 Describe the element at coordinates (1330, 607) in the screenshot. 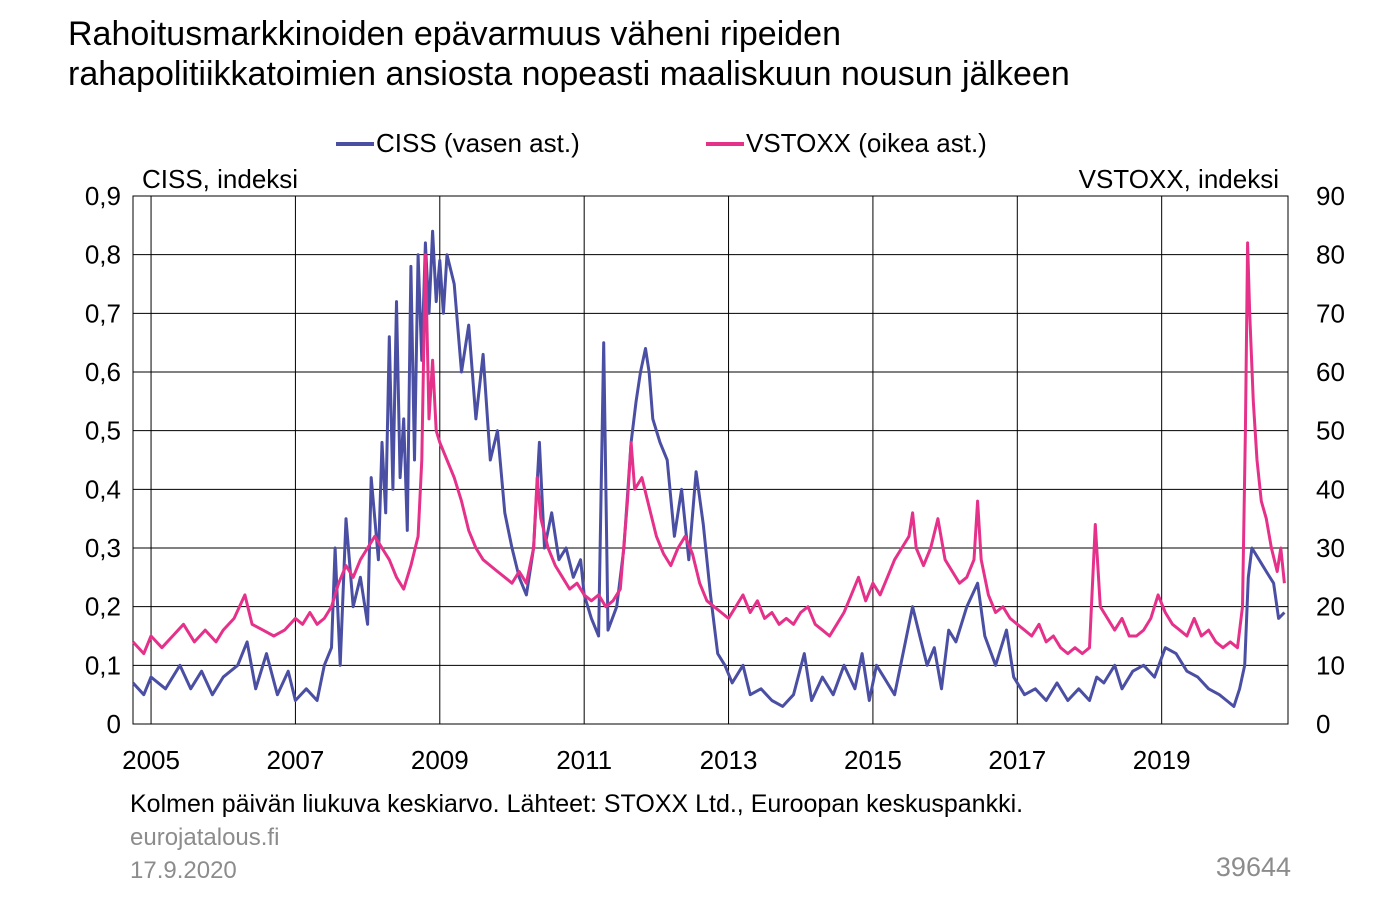

I see `right-tick-label: 20` at that location.